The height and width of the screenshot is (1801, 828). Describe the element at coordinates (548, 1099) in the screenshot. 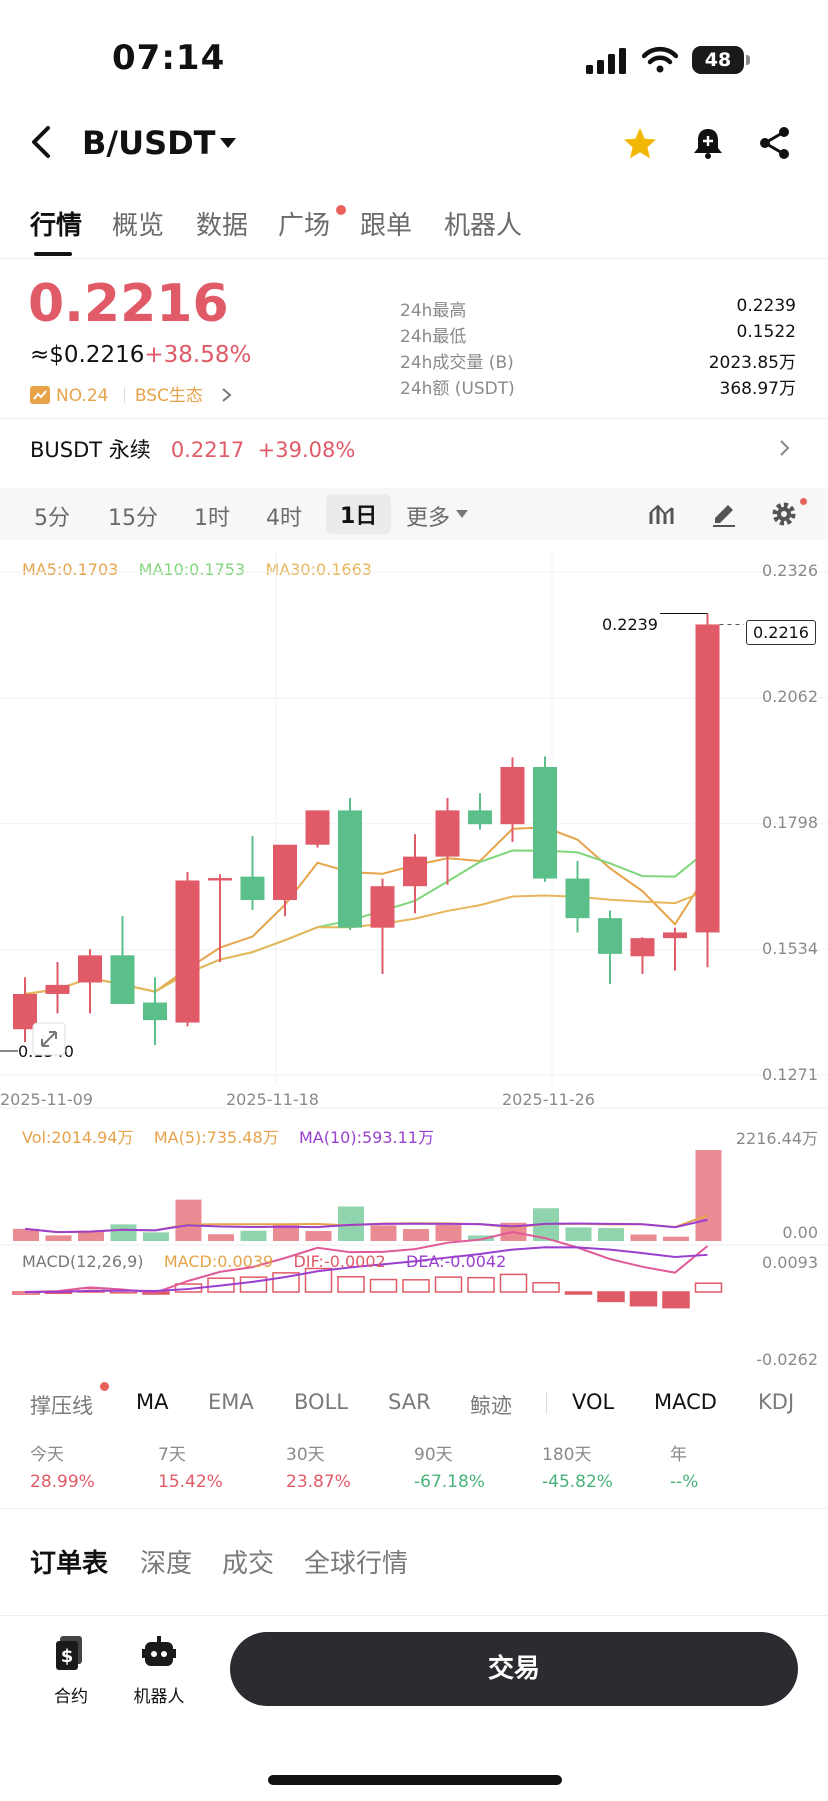

I see `x-tick-label: 2025-11-26` at that location.